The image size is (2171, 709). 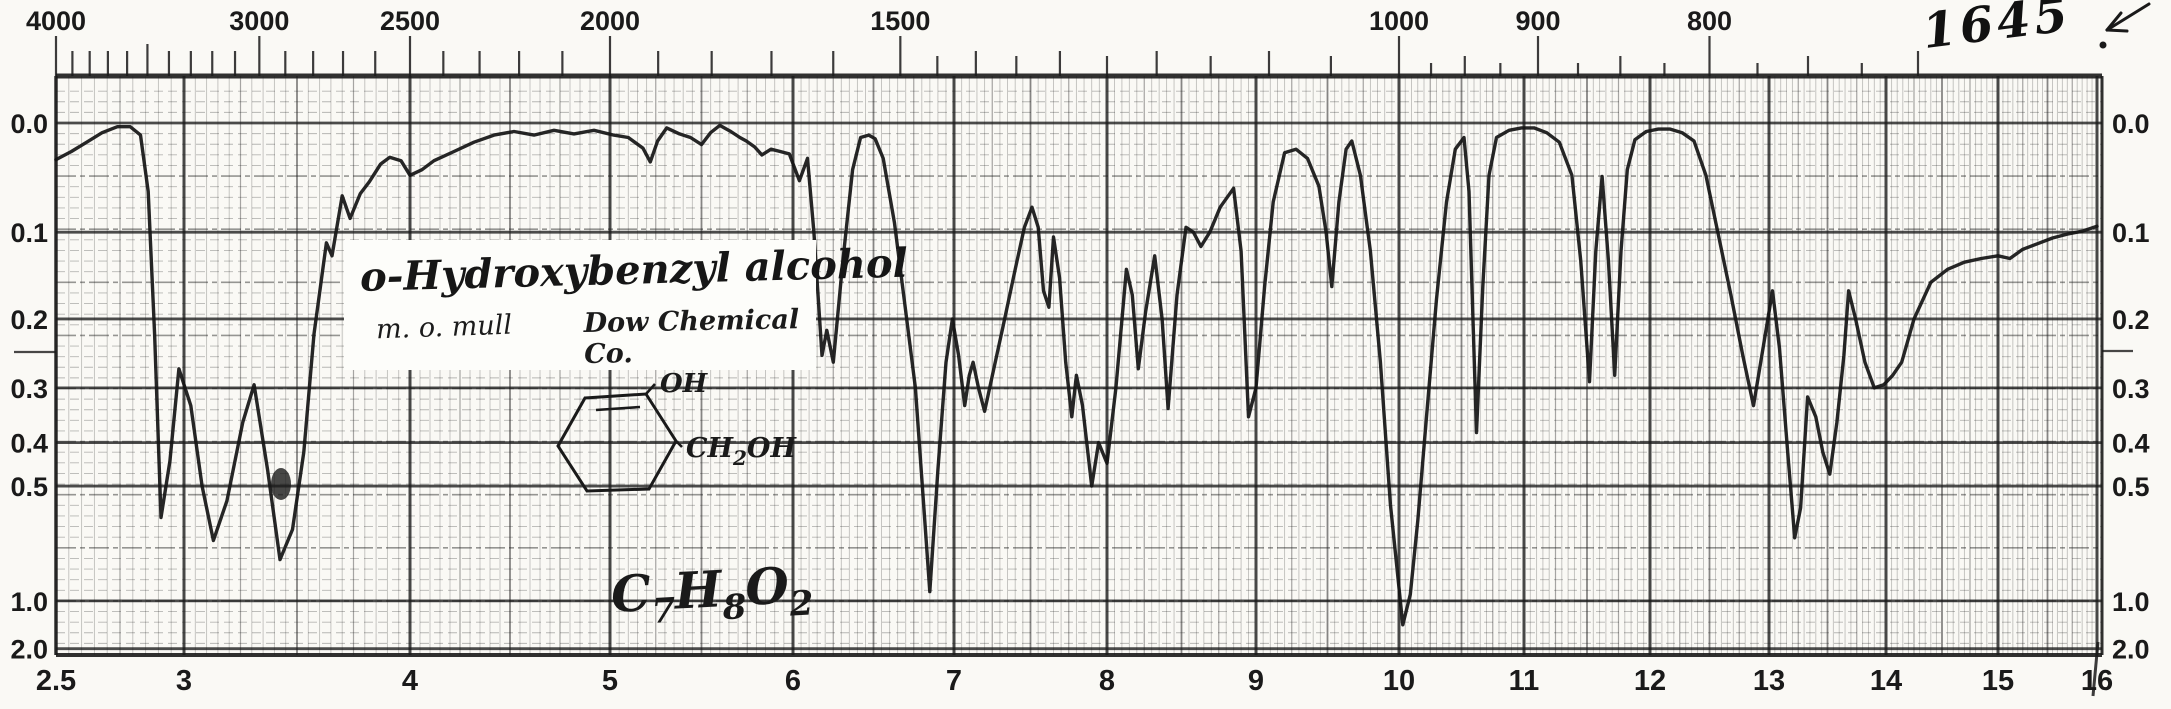 I want to click on left-axis-tick-label: 0.3, so click(x=29, y=389).